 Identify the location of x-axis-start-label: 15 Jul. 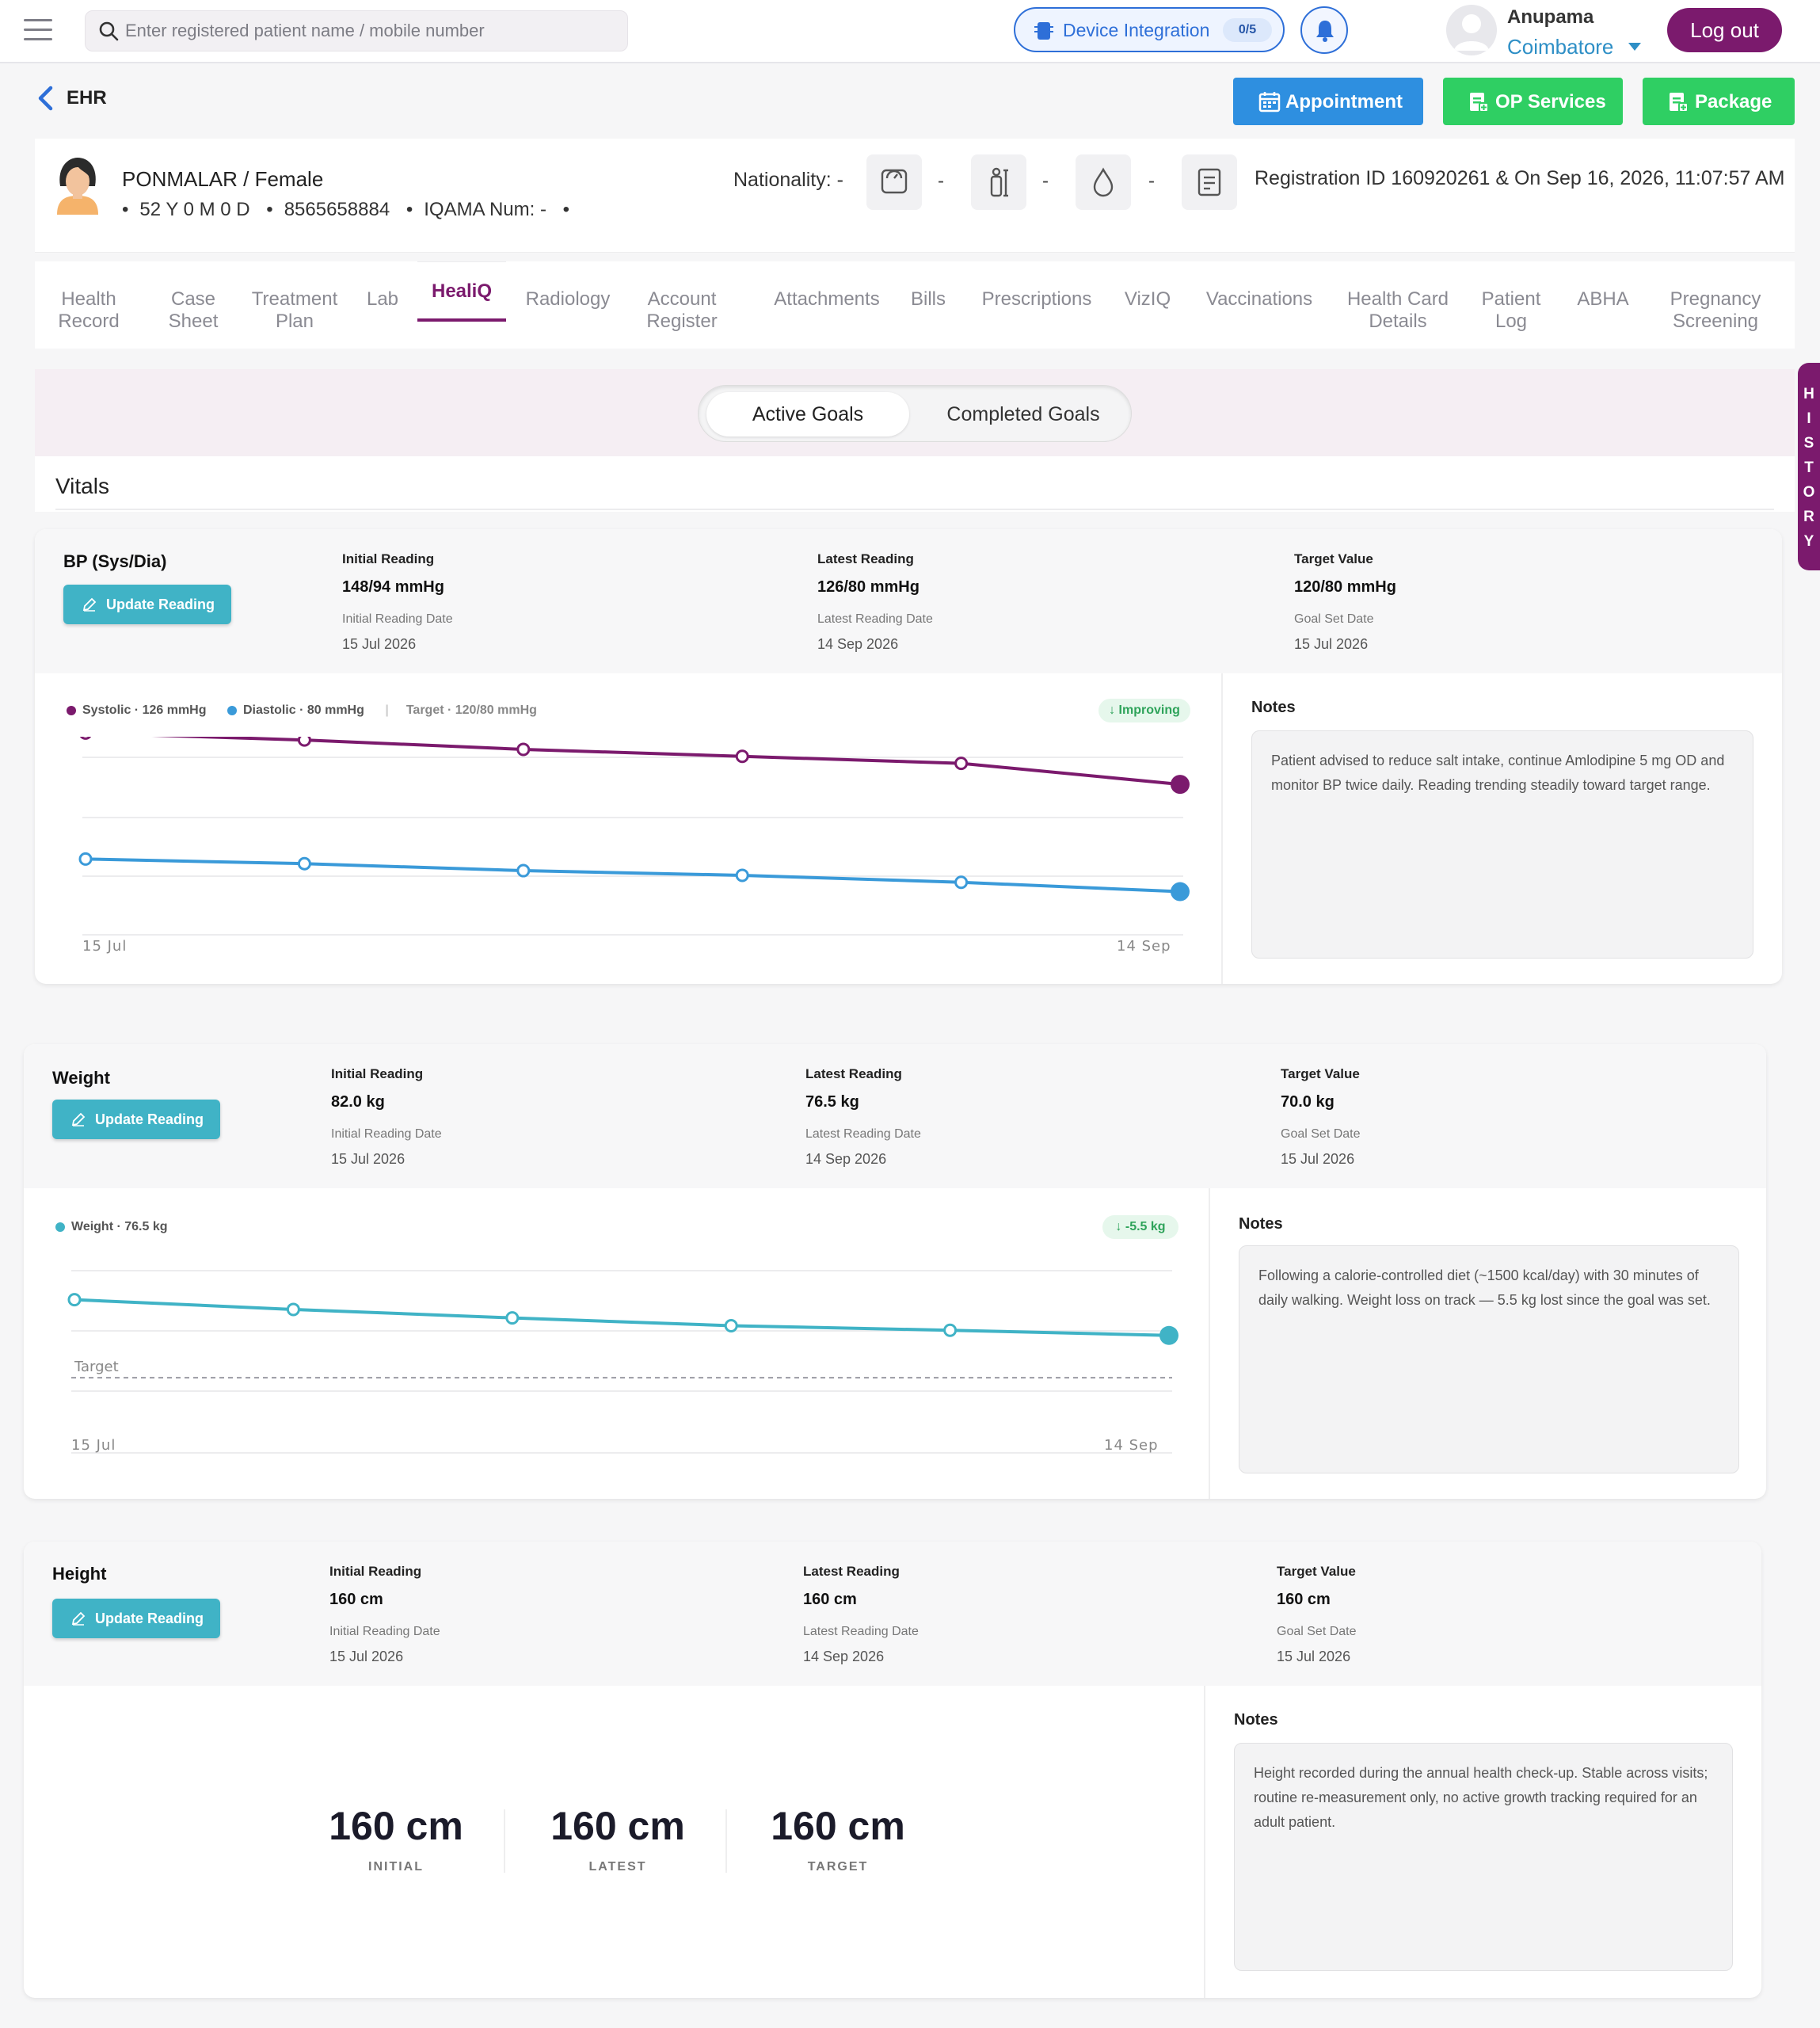
(93, 1445).